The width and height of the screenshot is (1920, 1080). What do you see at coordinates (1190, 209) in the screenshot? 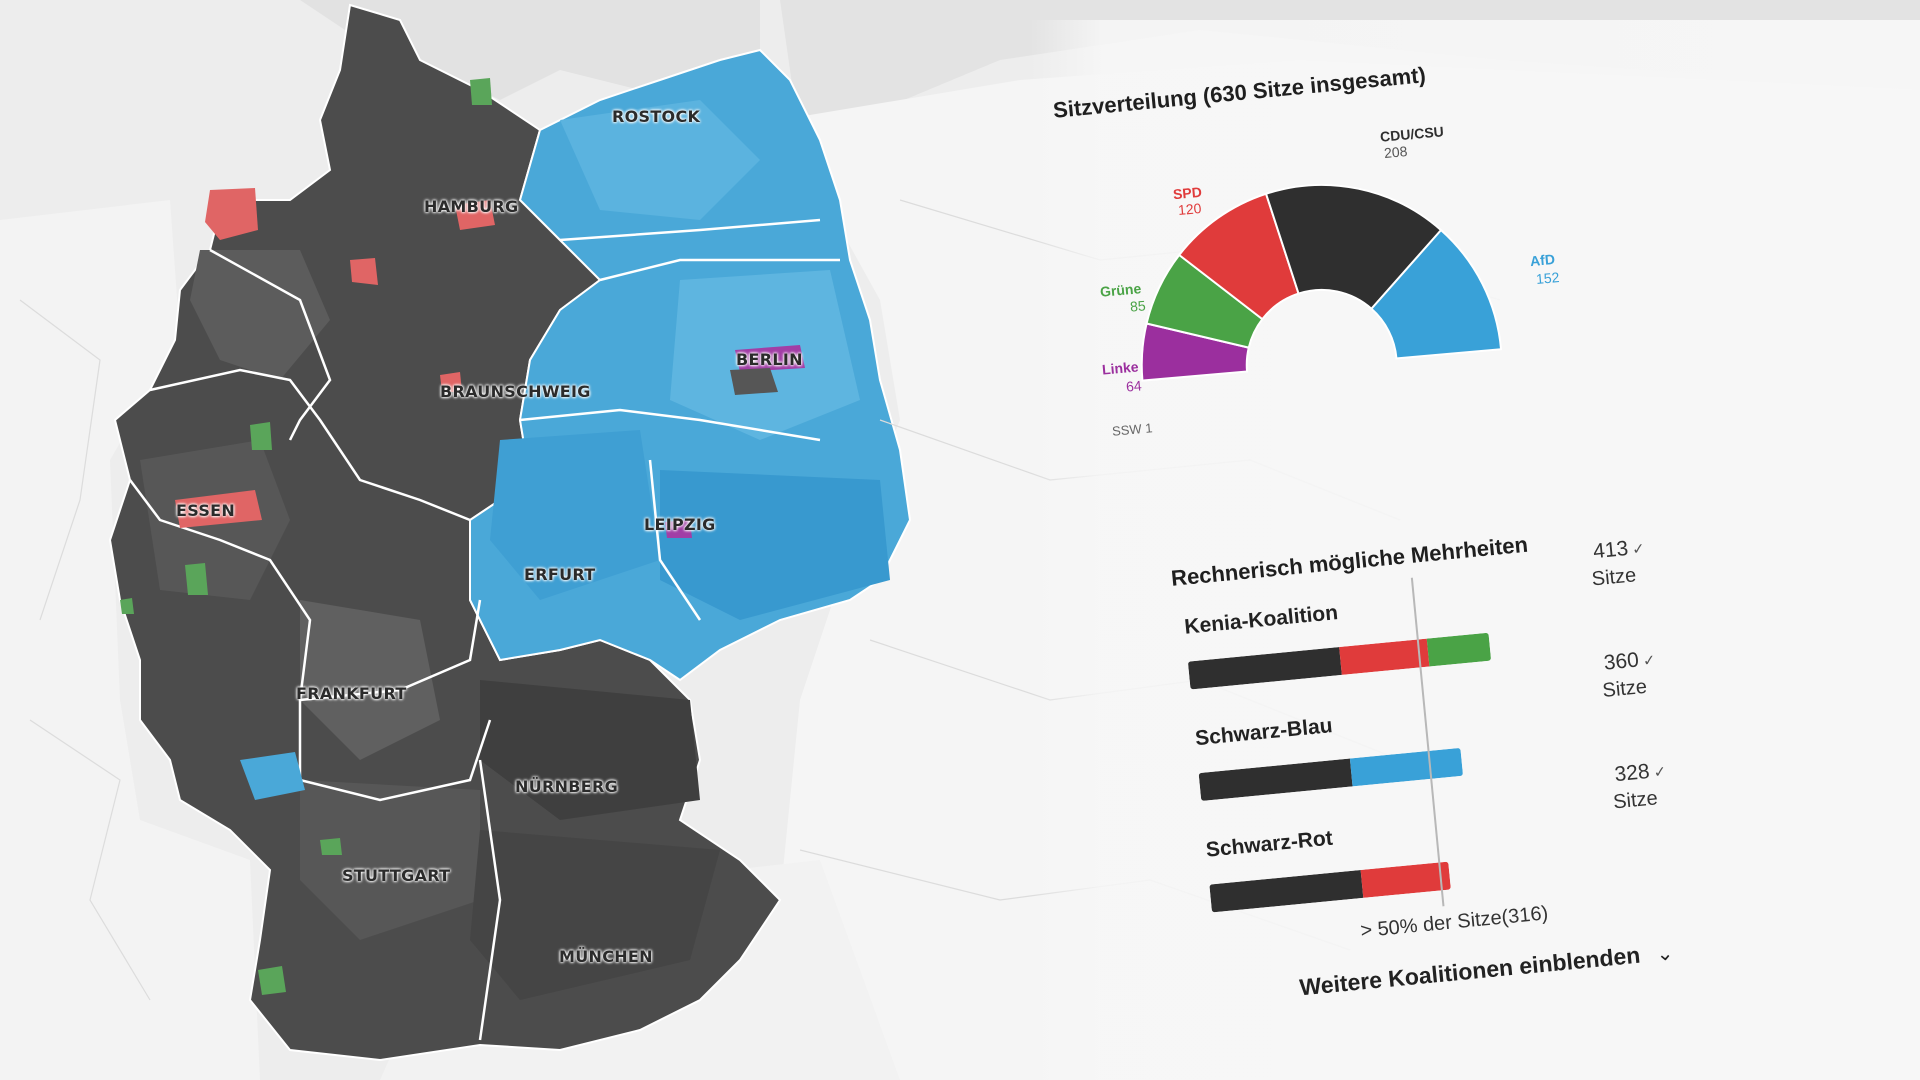
I see `party-seats-spd: 120` at bounding box center [1190, 209].